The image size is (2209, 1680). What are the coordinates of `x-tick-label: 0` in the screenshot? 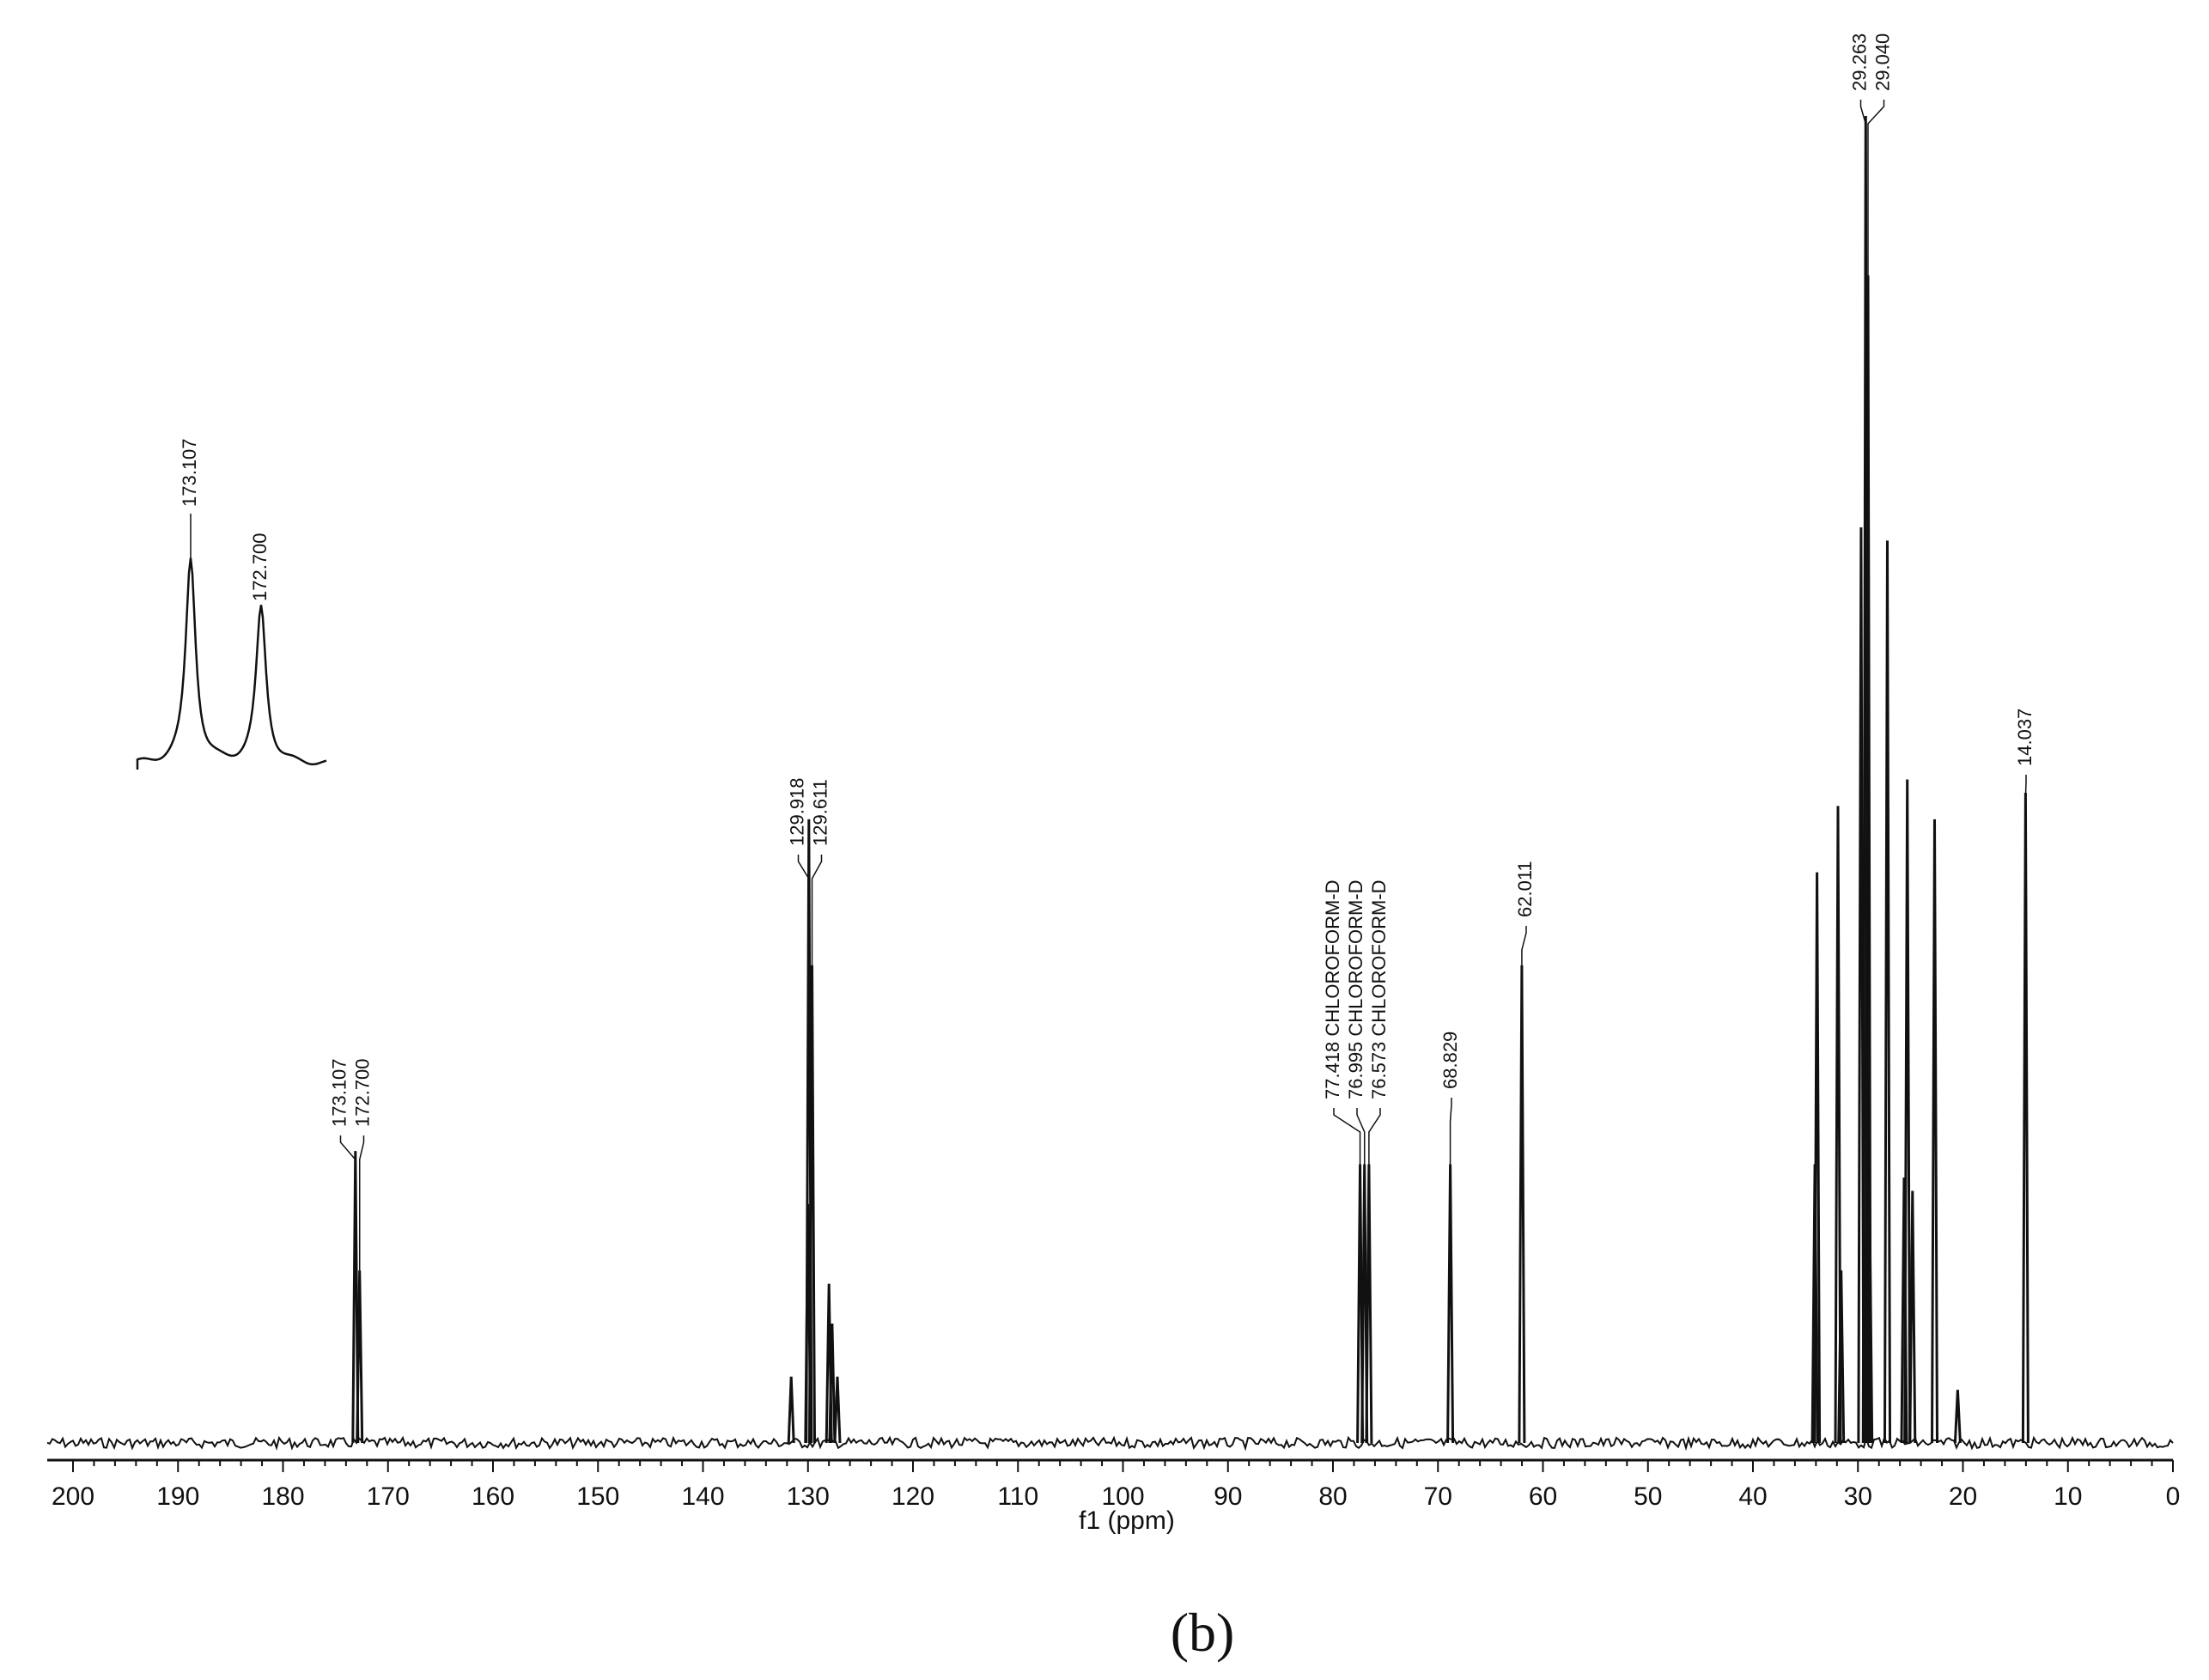 It's located at (2173, 1497).